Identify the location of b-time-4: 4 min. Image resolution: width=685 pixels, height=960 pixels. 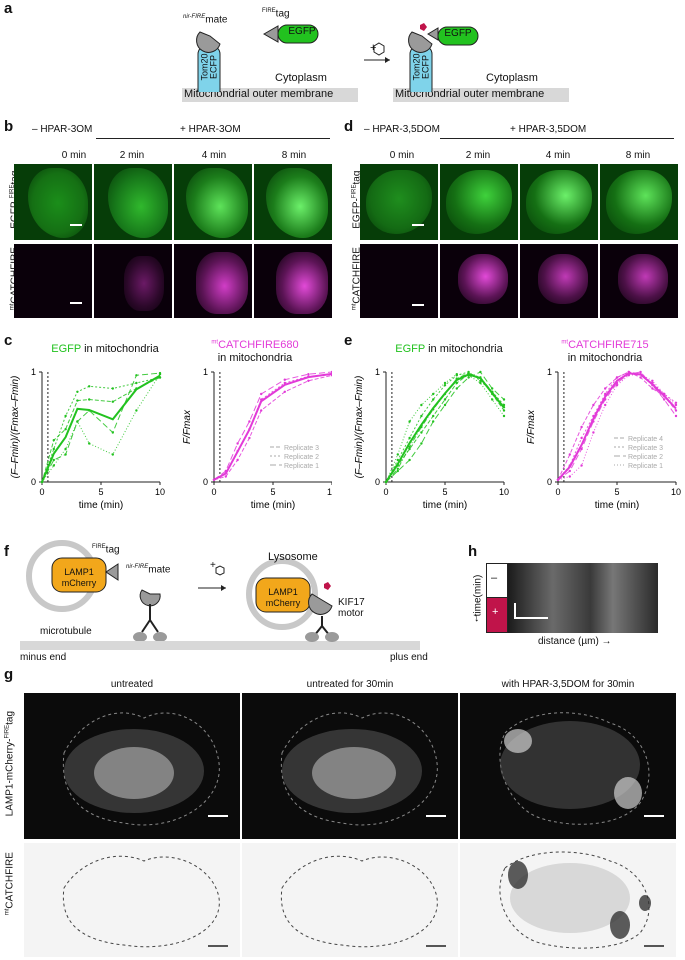
(214, 155).